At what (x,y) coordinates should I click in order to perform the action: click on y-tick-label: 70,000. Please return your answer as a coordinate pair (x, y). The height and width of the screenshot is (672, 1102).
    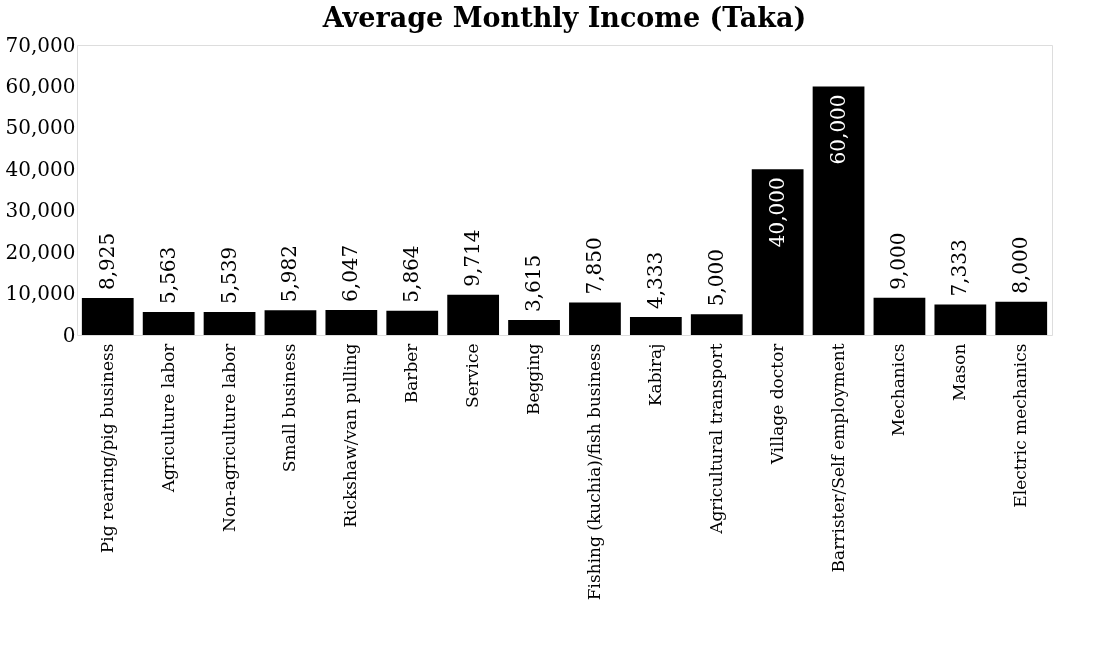
    Looking at the image, I should click on (40, 44).